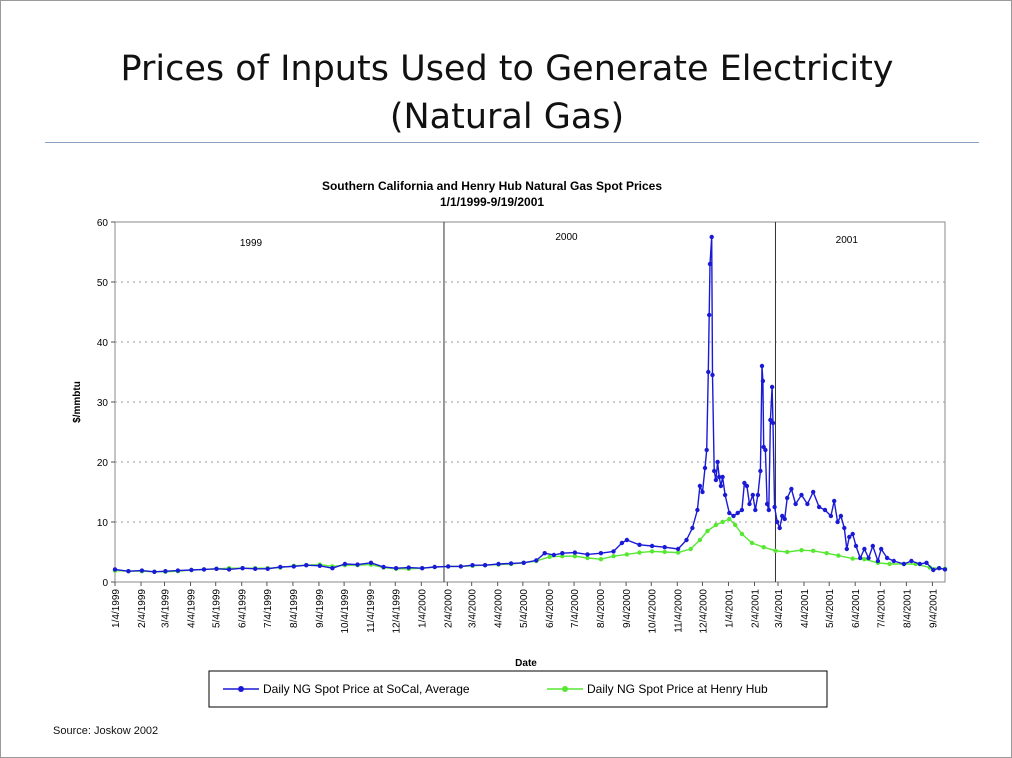  What do you see at coordinates (251, 243) in the screenshot?
I see `year-label: 1999` at bounding box center [251, 243].